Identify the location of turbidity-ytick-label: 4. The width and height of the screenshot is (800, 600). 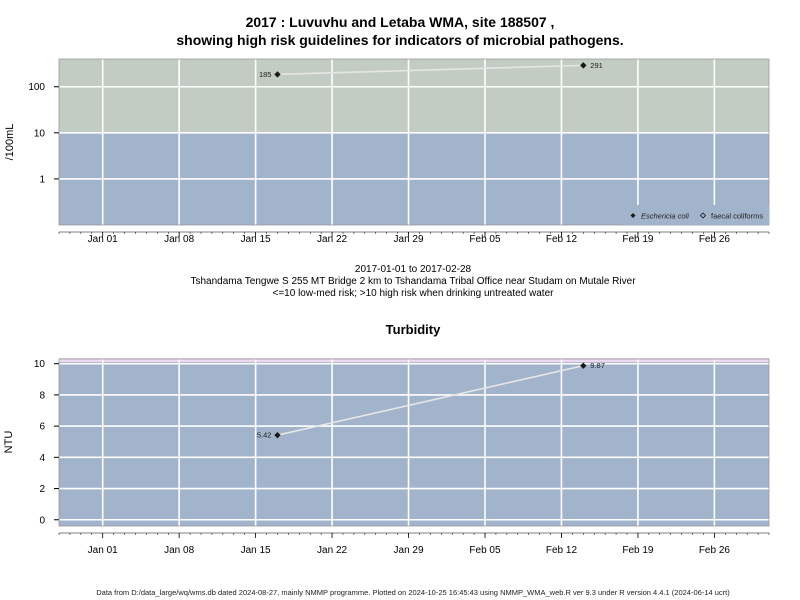
(42, 458).